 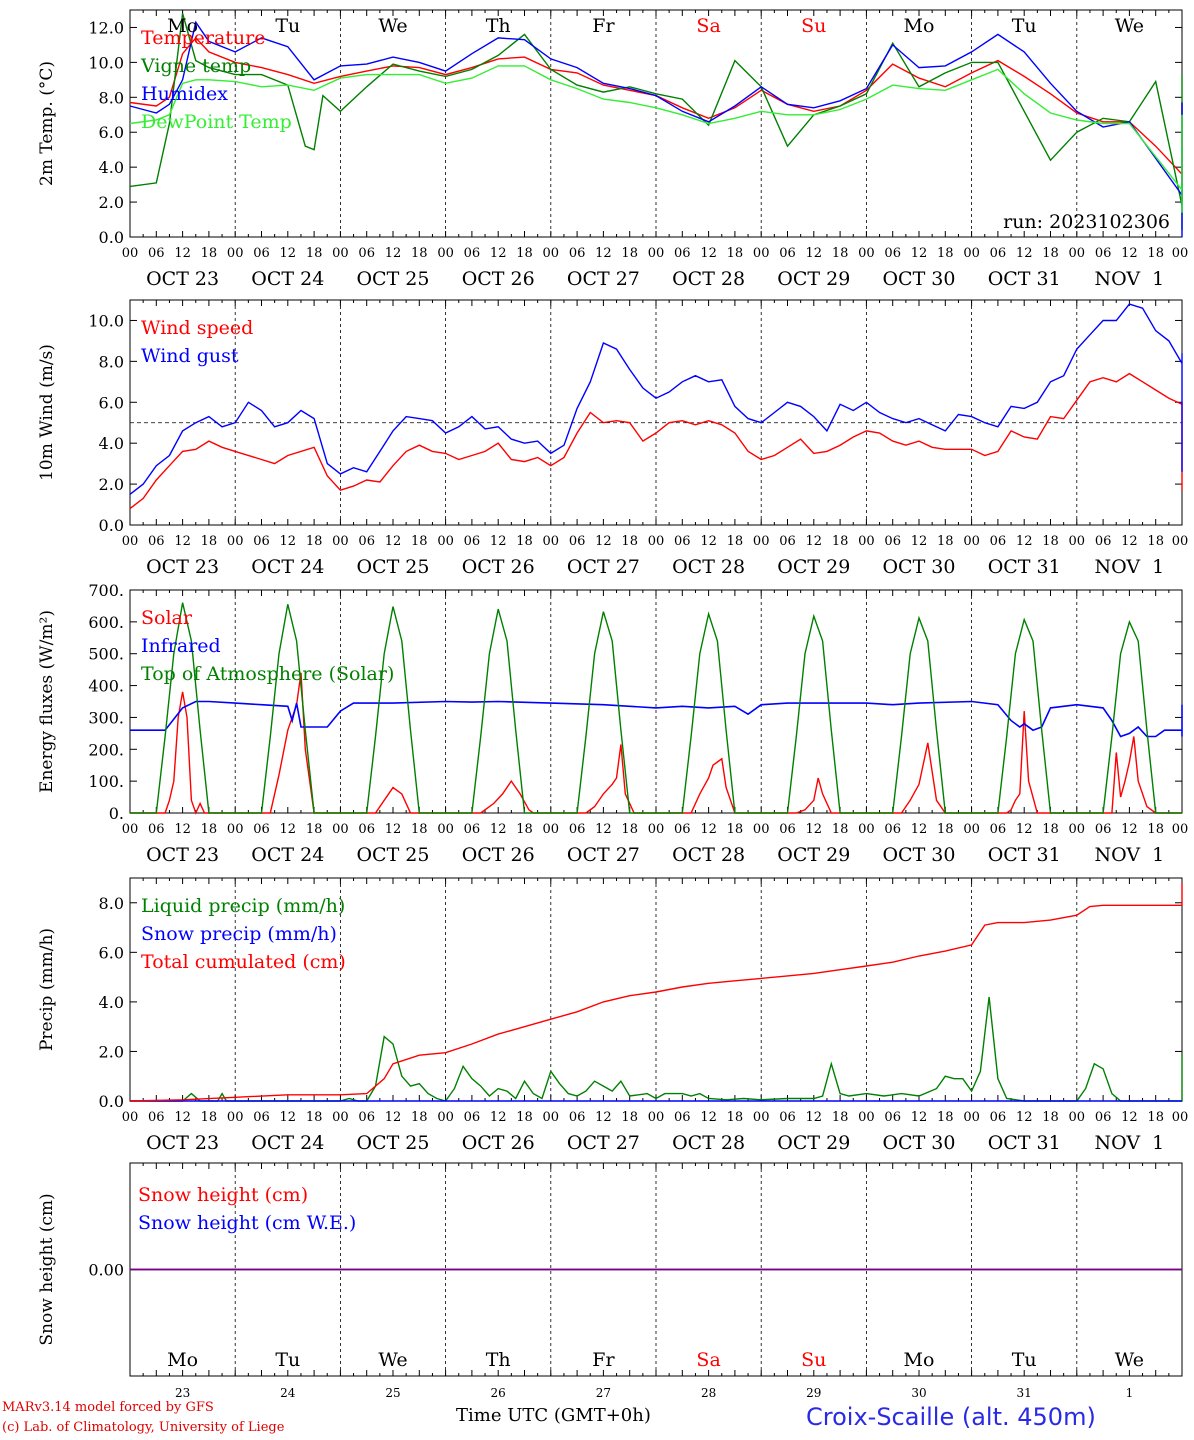 What do you see at coordinates (106, 622) in the screenshot?
I see `y-tick-label: 600.` at bounding box center [106, 622].